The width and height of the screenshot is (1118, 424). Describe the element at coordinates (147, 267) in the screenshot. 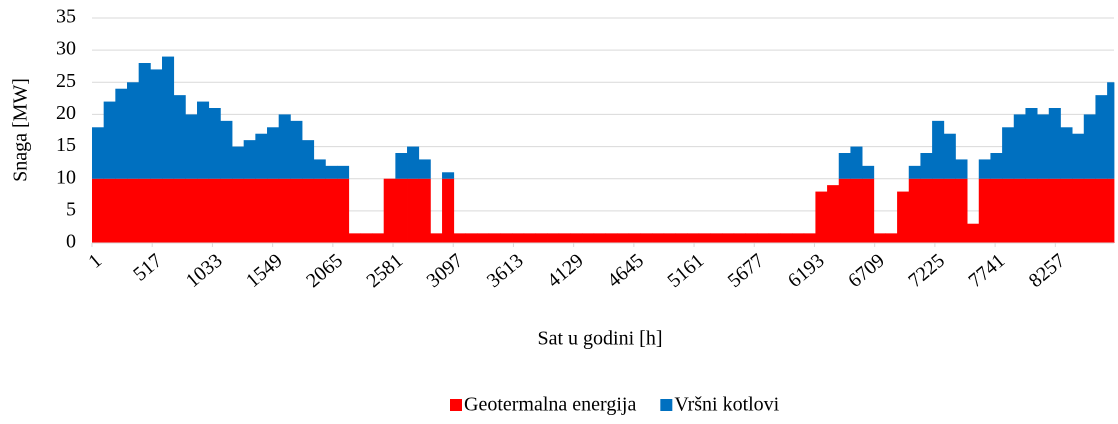

I see `x-tick-label: 517` at that location.